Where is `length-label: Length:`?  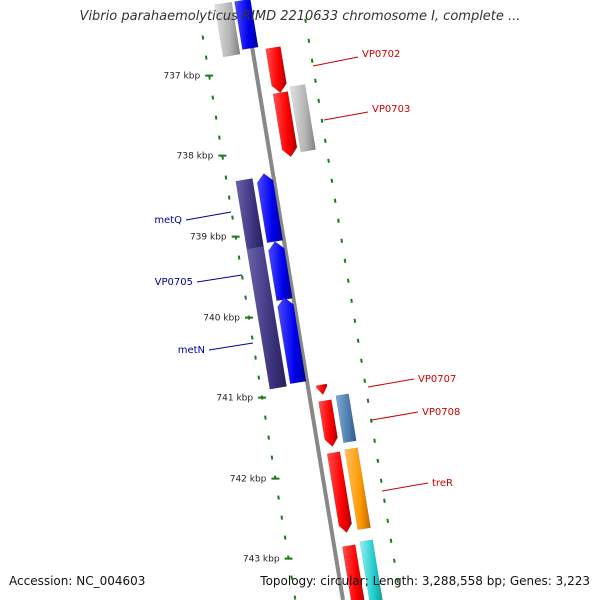 length-label: Length: is located at coordinates (395, 581).